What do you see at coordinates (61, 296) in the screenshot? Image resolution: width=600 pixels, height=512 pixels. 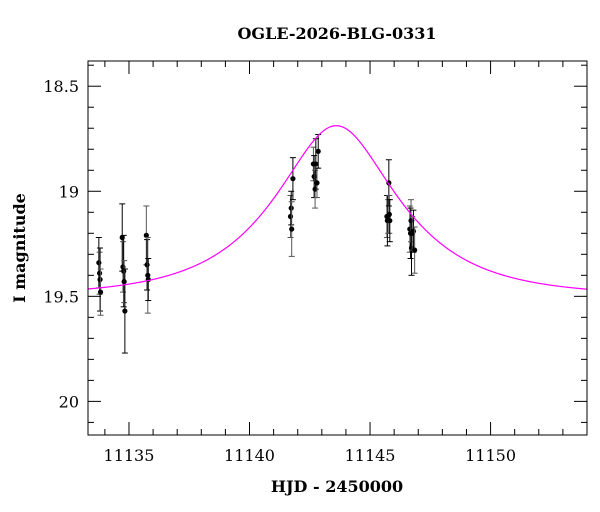 I see `y-tick-label: 19.5` at bounding box center [61, 296].